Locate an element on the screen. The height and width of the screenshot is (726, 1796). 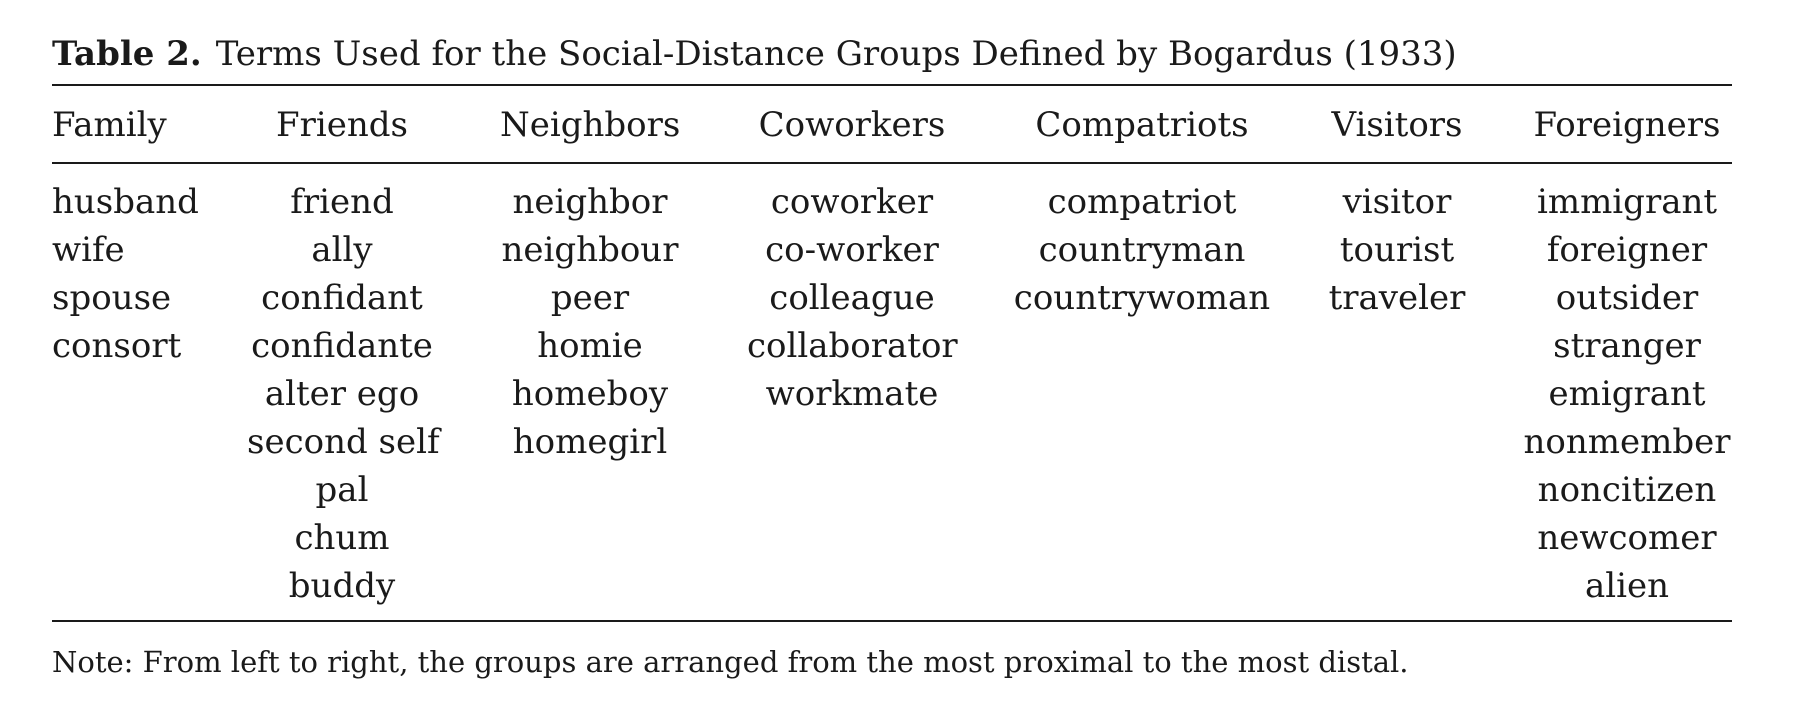
table-cell: chum is located at coordinates (342, 538).